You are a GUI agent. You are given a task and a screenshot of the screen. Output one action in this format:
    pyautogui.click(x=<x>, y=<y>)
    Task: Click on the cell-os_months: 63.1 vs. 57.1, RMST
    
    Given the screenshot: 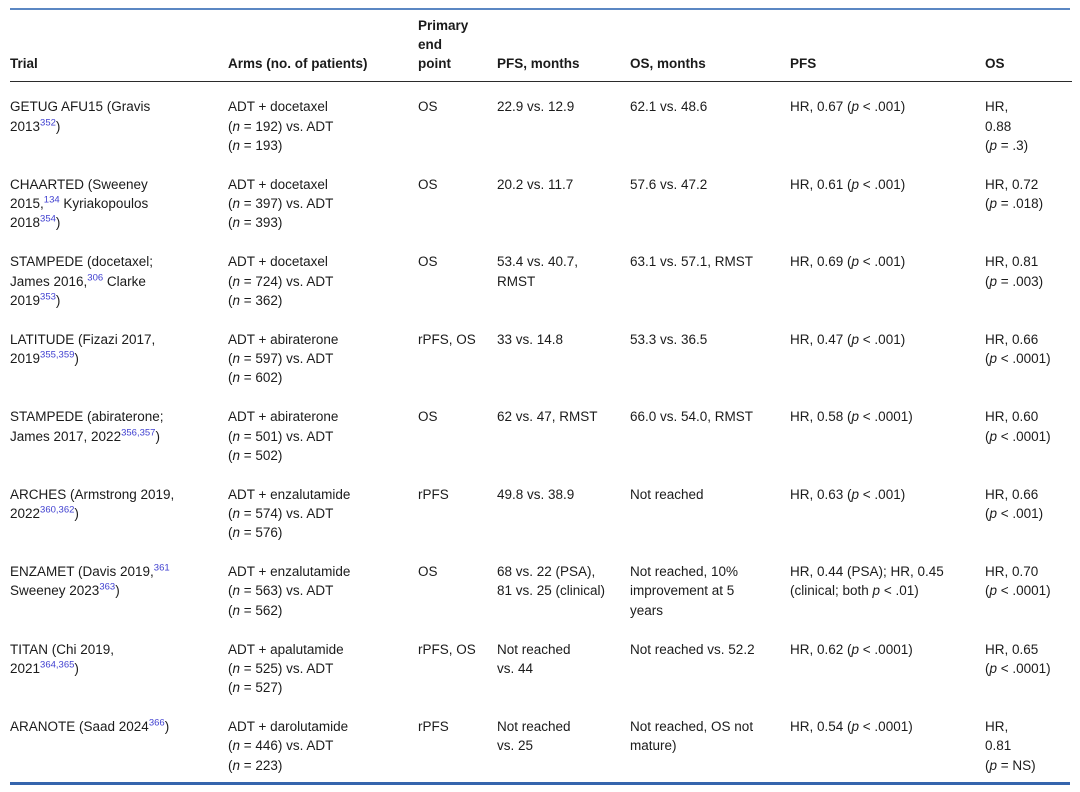 What is the action you would take?
    pyautogui.click(x=692, y=262)
    